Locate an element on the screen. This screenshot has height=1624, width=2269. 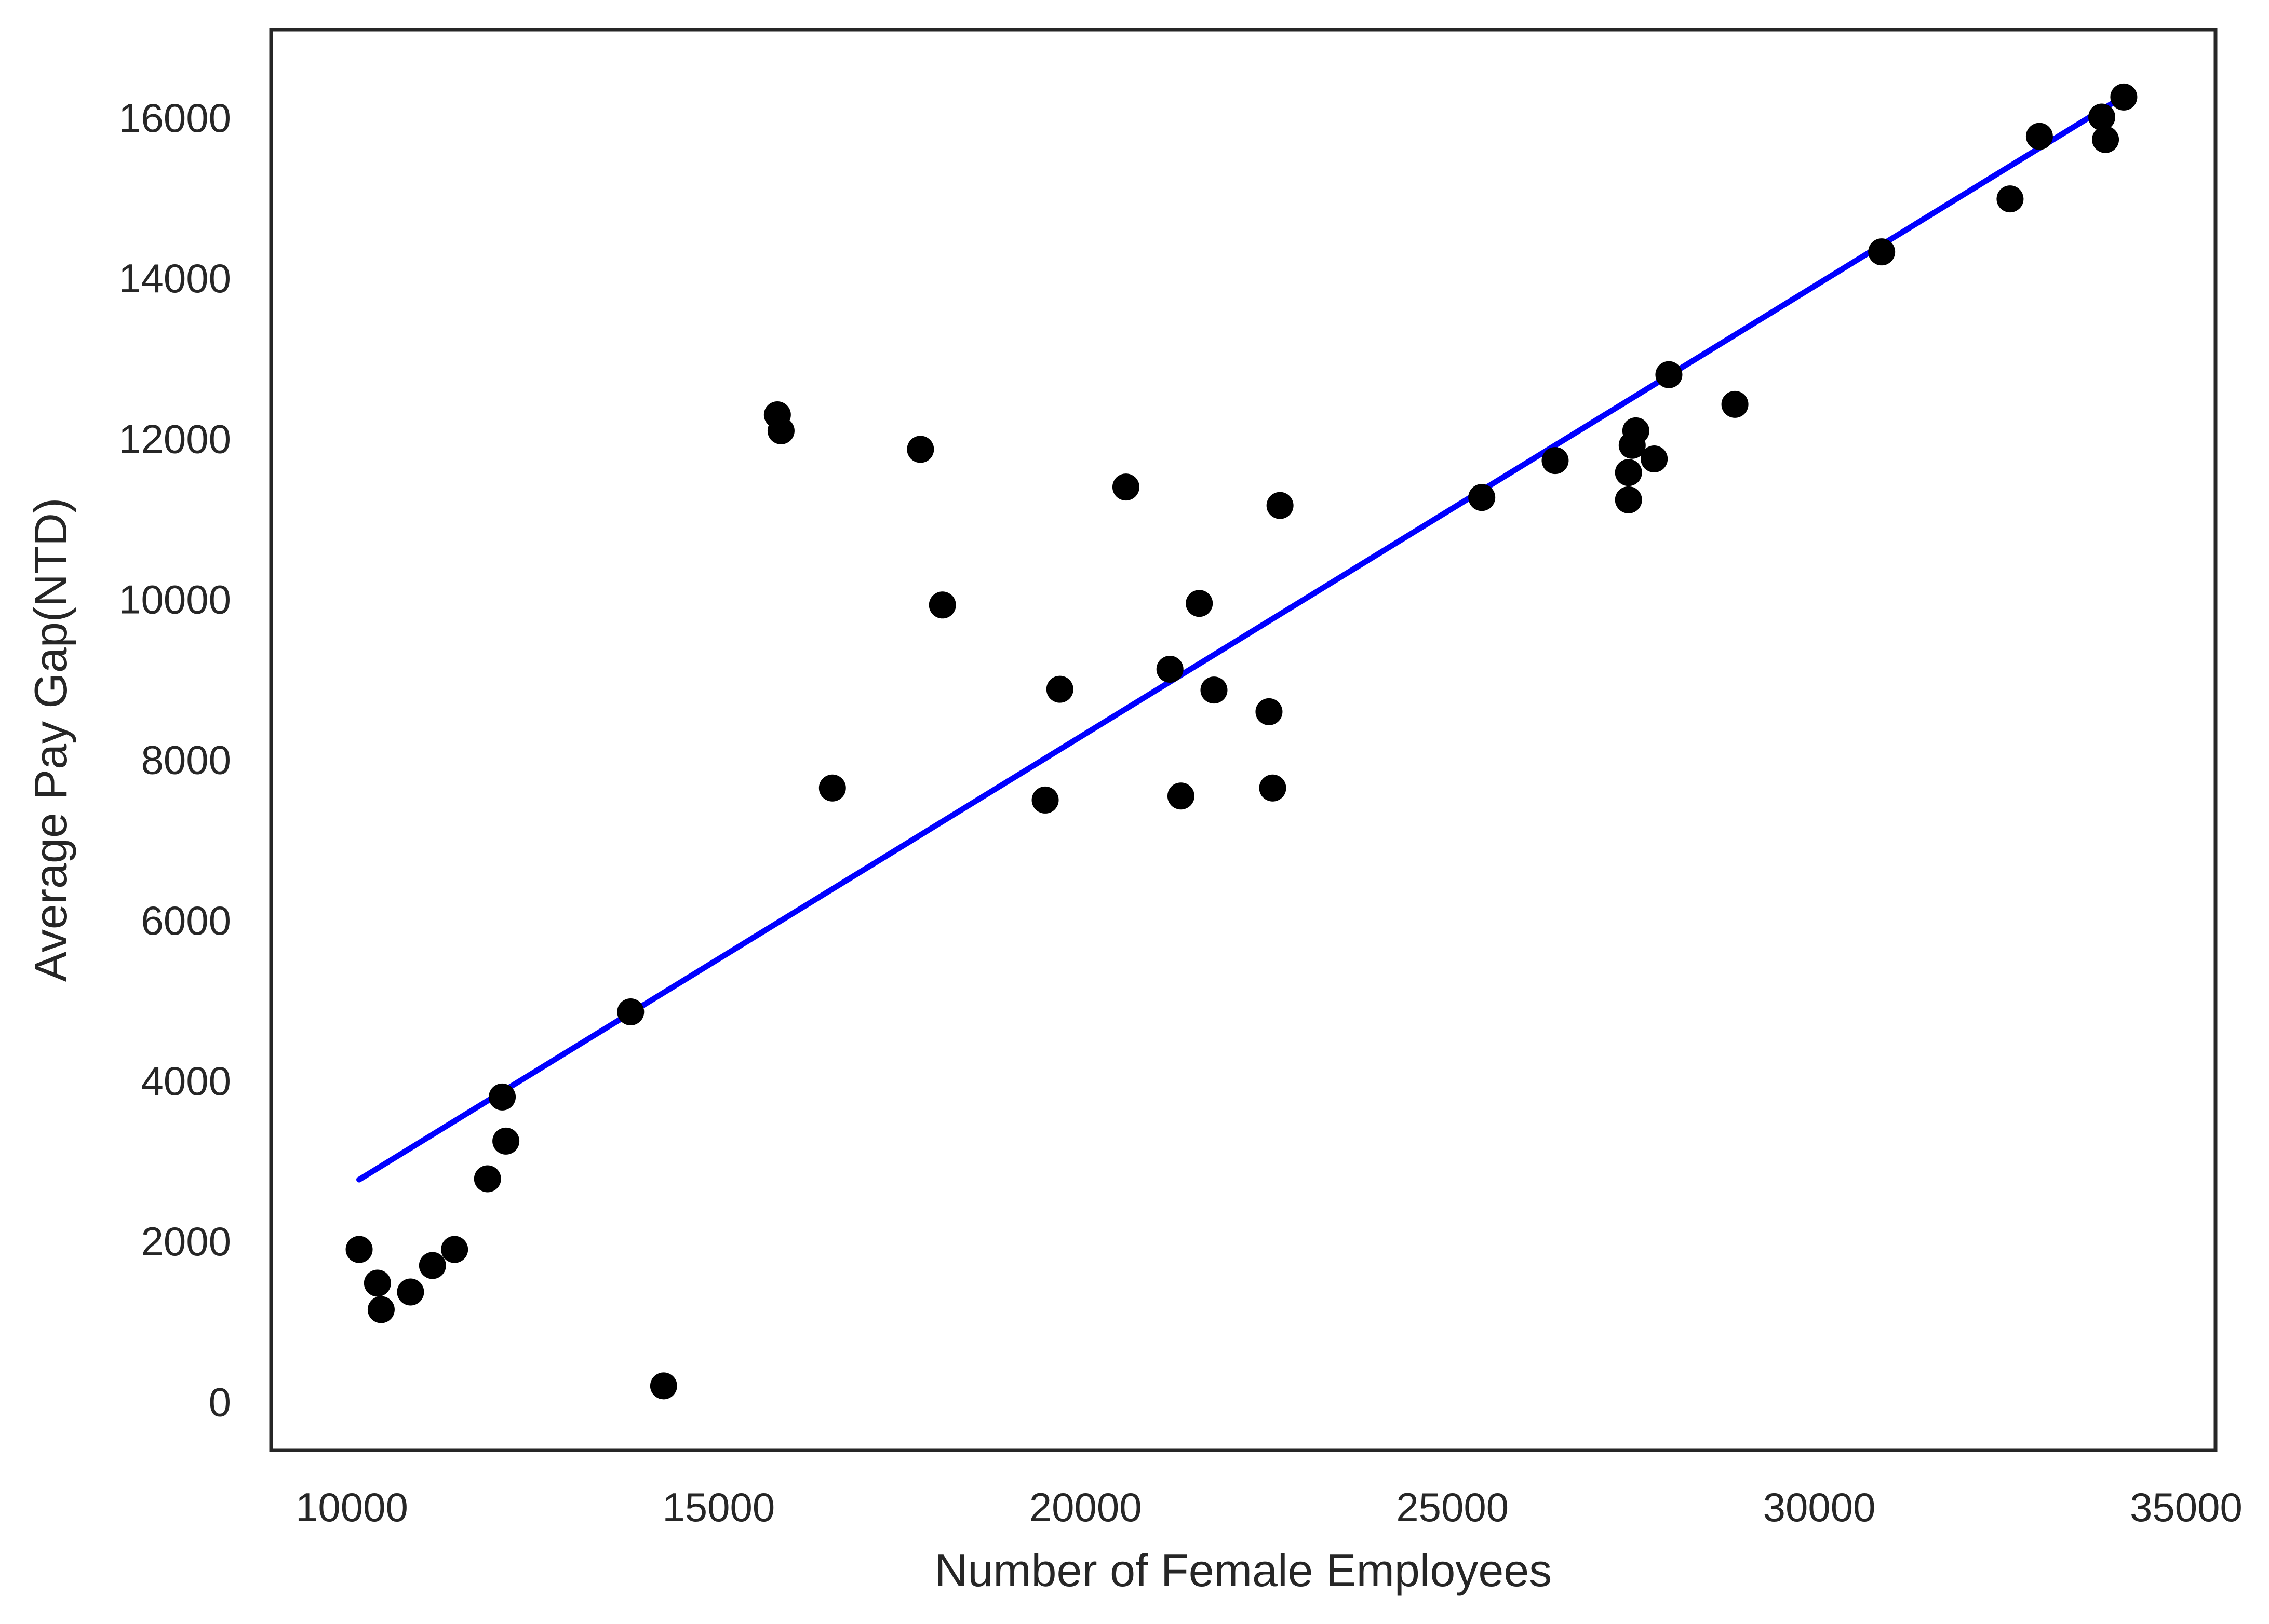
x-tick-label: 20000 is located at coordinates (1086, 1507).